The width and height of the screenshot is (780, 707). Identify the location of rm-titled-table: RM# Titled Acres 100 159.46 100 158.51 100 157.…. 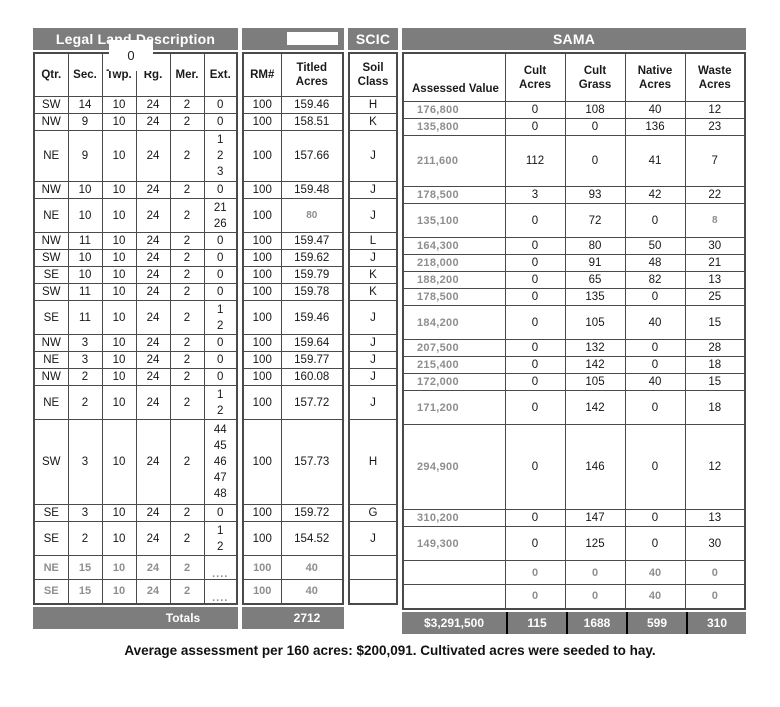
(293, 328).